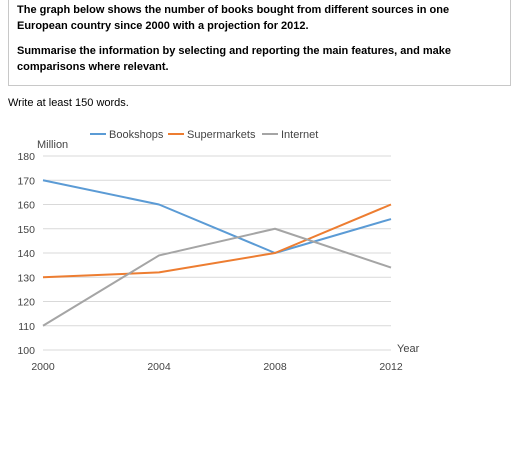 The height and width of the screenshot is (453, 512). I want to click on y-tick-label: 100, so click(26, 351).